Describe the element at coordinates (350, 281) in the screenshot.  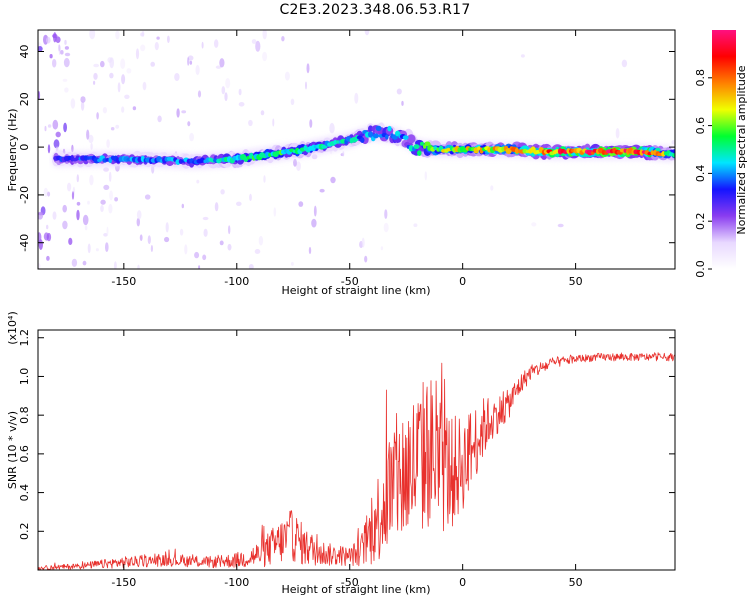
I see `x-tick-label: -50` at that location.